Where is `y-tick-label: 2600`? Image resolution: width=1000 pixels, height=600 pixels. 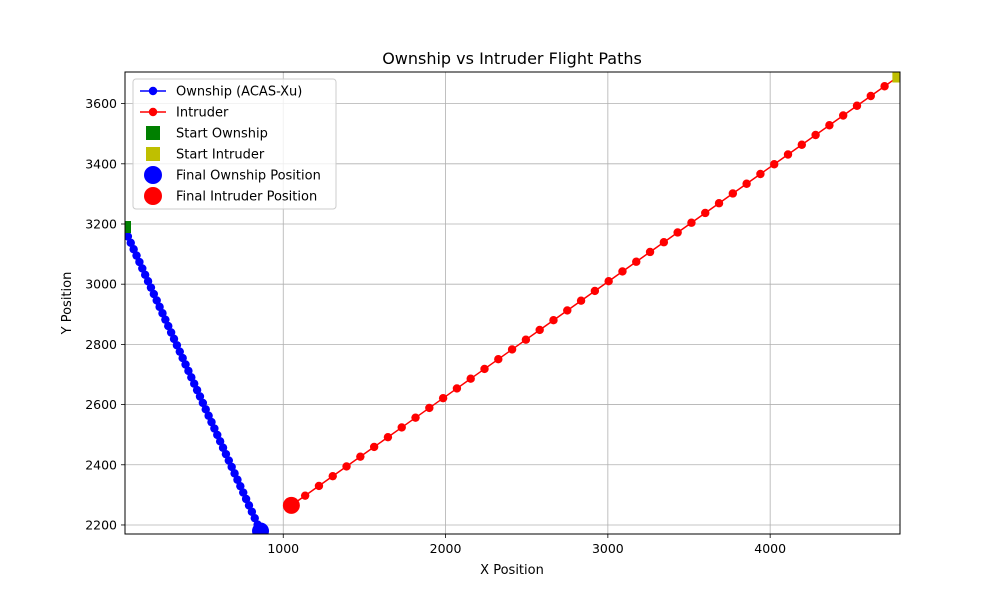
y-tick-label: 2600 is located at coordinates (101, 404).